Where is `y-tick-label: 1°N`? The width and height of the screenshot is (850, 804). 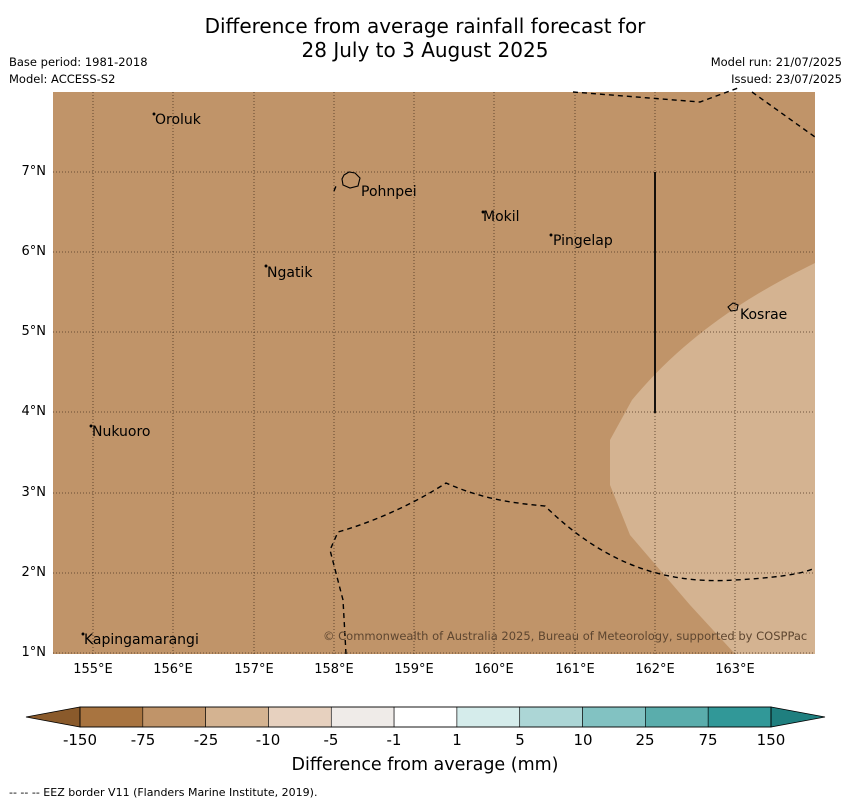 y-tick-label: 1°N is located at coordinates (34, 652).